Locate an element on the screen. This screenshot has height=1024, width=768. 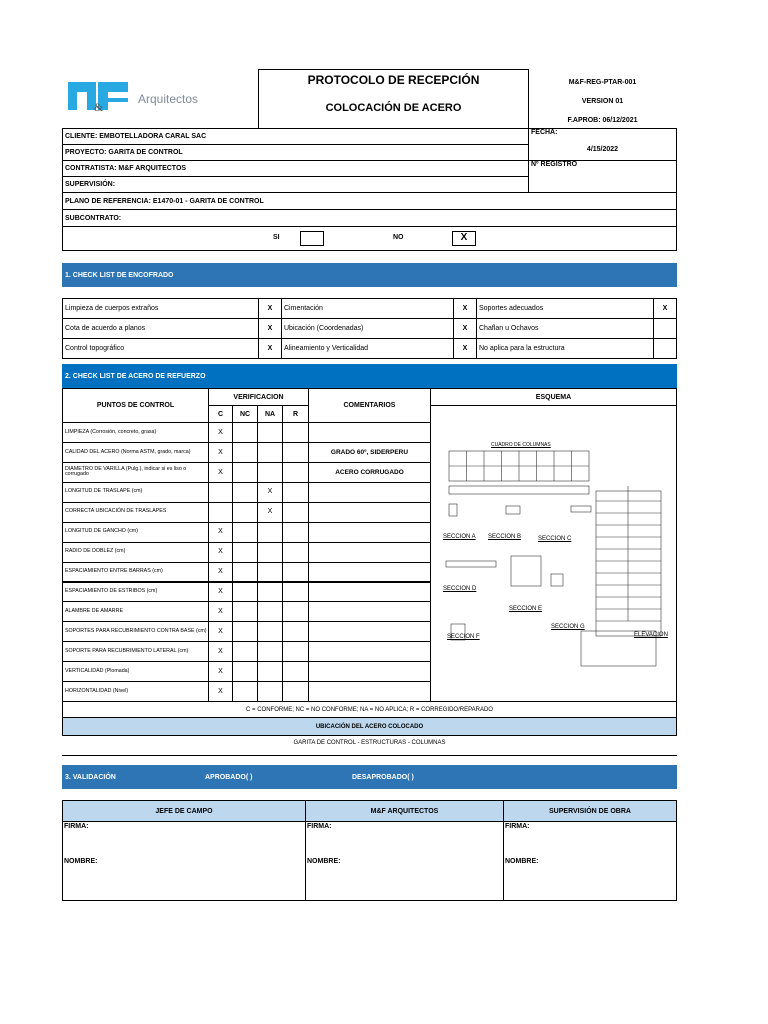
si-checkbox is located at coordinates (312, 238).